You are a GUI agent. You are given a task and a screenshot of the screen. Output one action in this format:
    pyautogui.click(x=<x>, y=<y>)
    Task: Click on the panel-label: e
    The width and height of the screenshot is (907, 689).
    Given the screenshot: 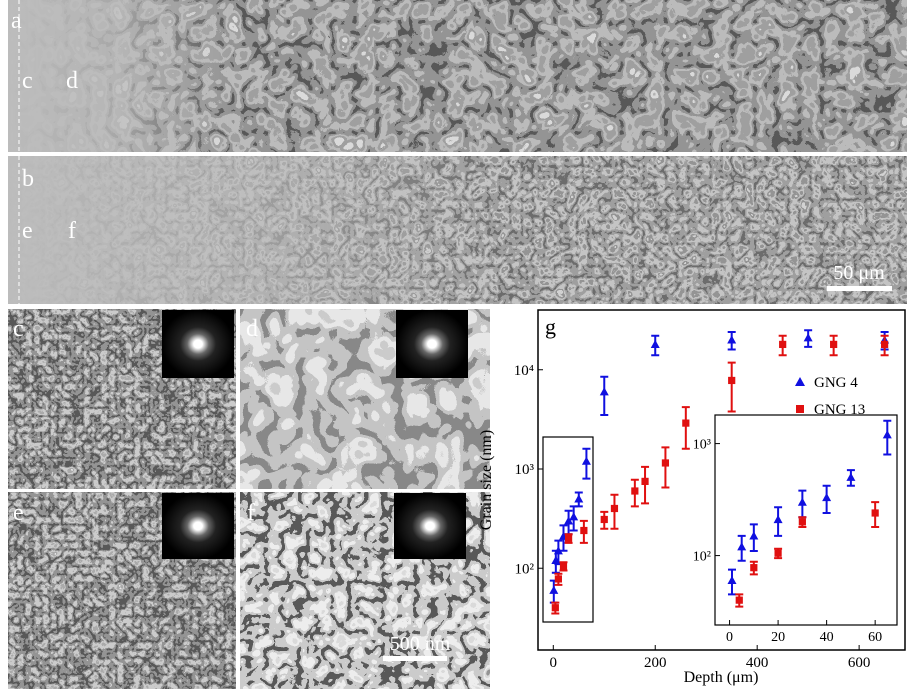 What is the action you would take?
    pyautogui.click(x=18, y=513)
    